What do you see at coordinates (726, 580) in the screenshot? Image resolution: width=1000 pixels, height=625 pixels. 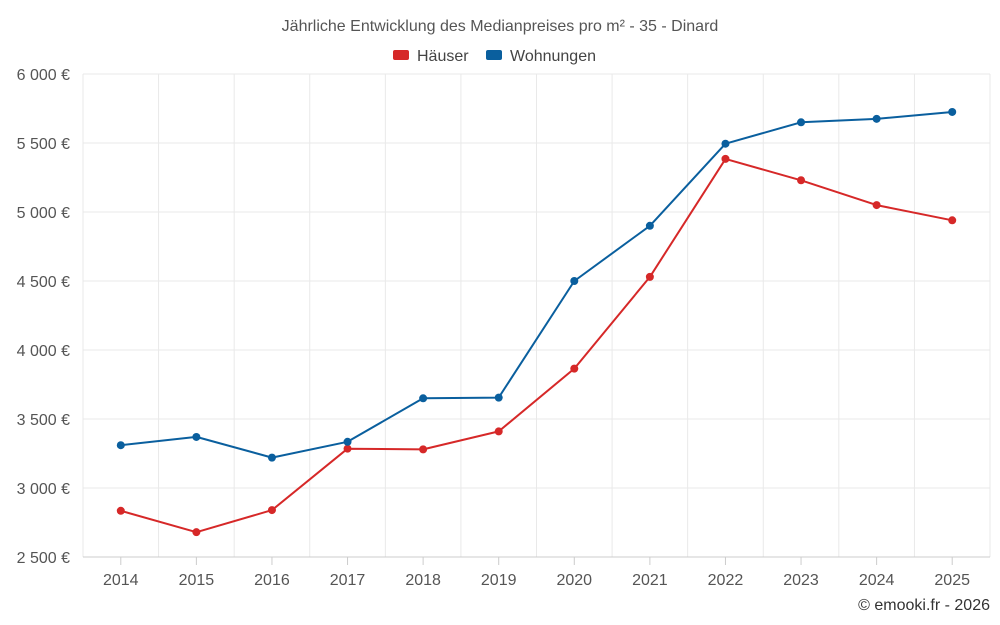 I see `x-tick-label: 2022` at bounding box center [726, 580].